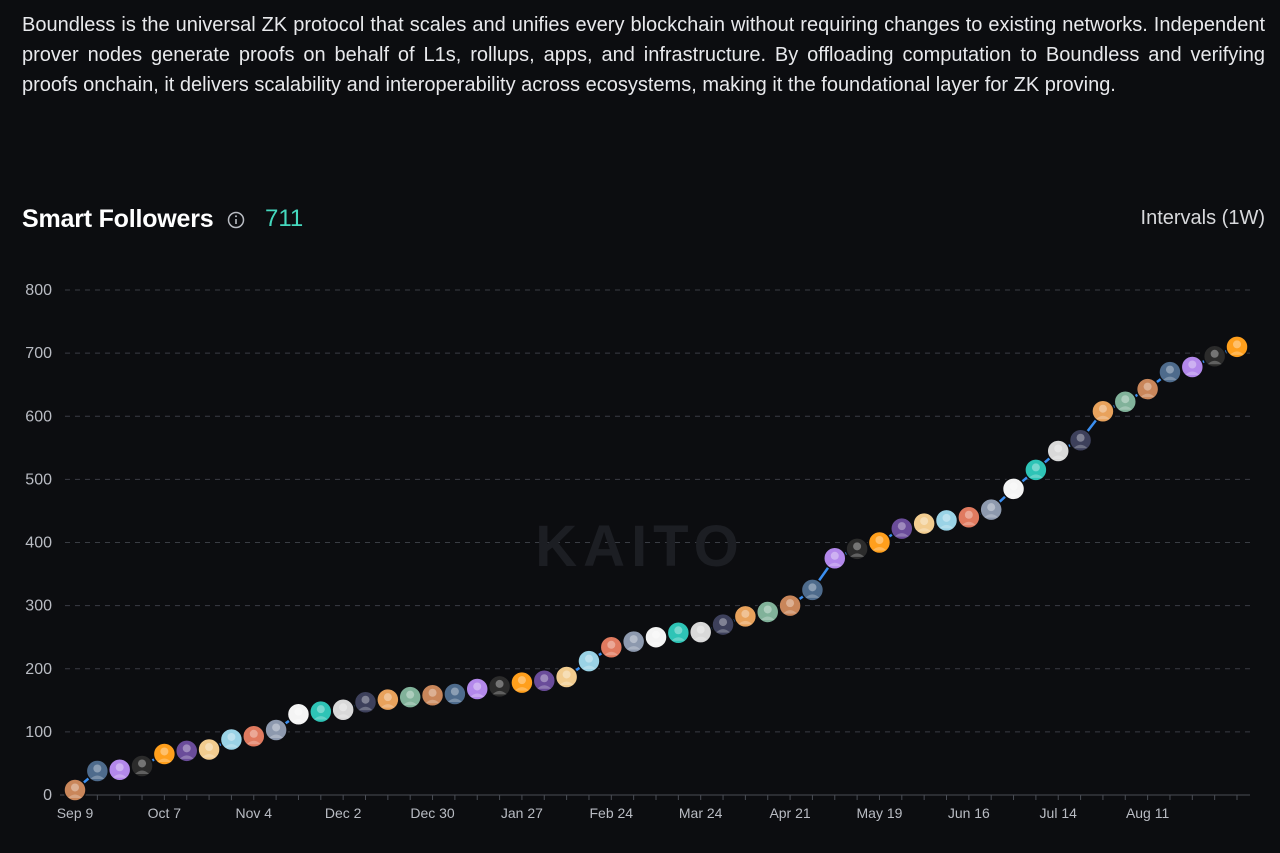 This screenshot has height=853, width=1280. What do you see at coordinates (75, 813) in the screenshot?
I see `x-tick-label: Sep 9` at bounding box center [75, 813].